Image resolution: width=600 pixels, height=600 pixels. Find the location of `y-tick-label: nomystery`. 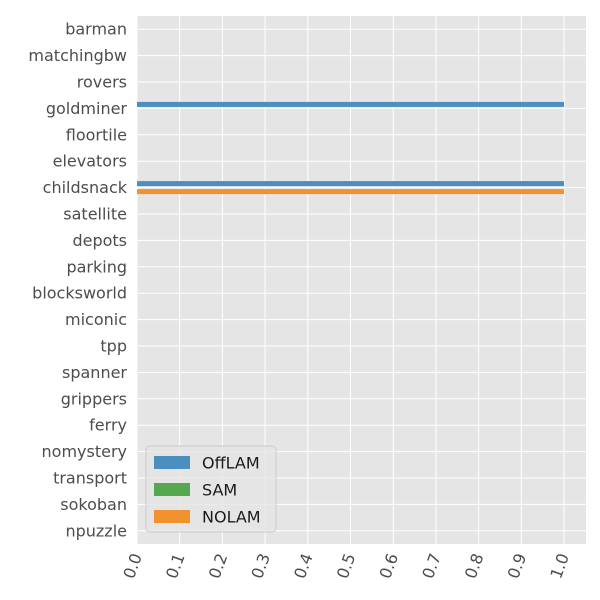

y-tick-label: nomystery is located at coordinates (84, 451).